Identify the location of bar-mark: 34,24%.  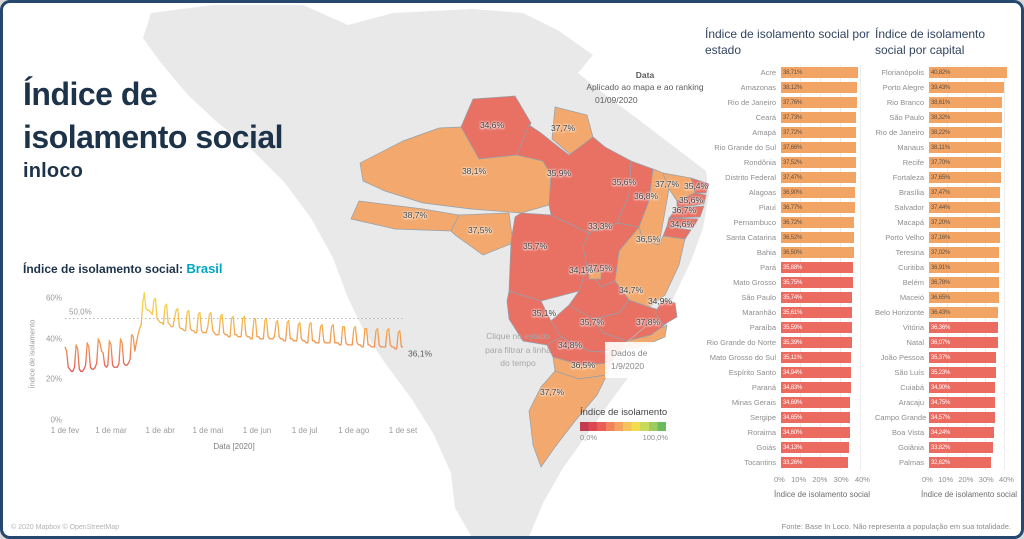
(962, 433).